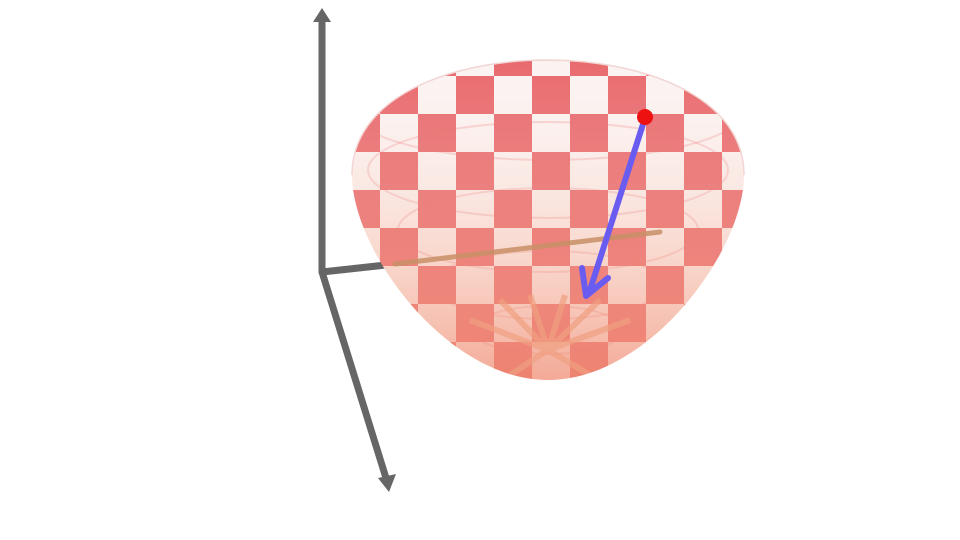  Describe the element at coordinates (387, 483) in the screenshot. I see `x-axis-arrow` at that location.